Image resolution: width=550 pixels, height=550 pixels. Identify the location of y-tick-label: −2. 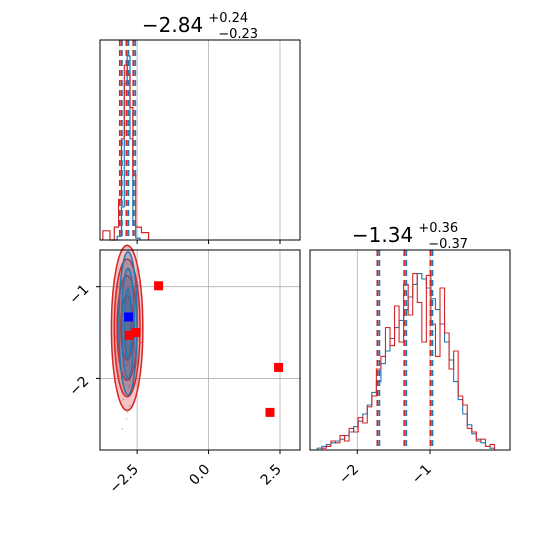
(79, 386).